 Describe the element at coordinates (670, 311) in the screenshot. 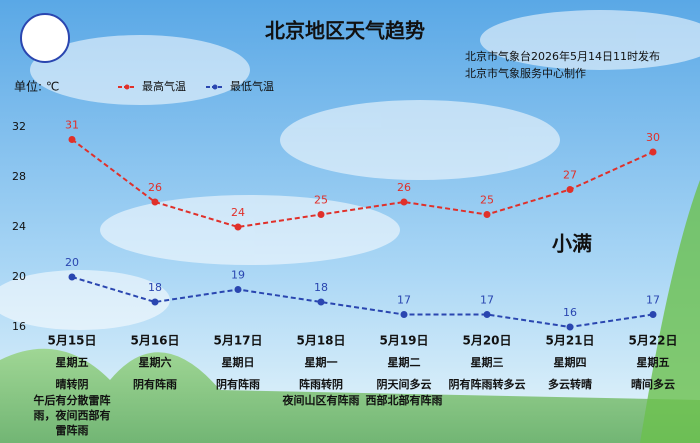

I see `leaf` at that location.